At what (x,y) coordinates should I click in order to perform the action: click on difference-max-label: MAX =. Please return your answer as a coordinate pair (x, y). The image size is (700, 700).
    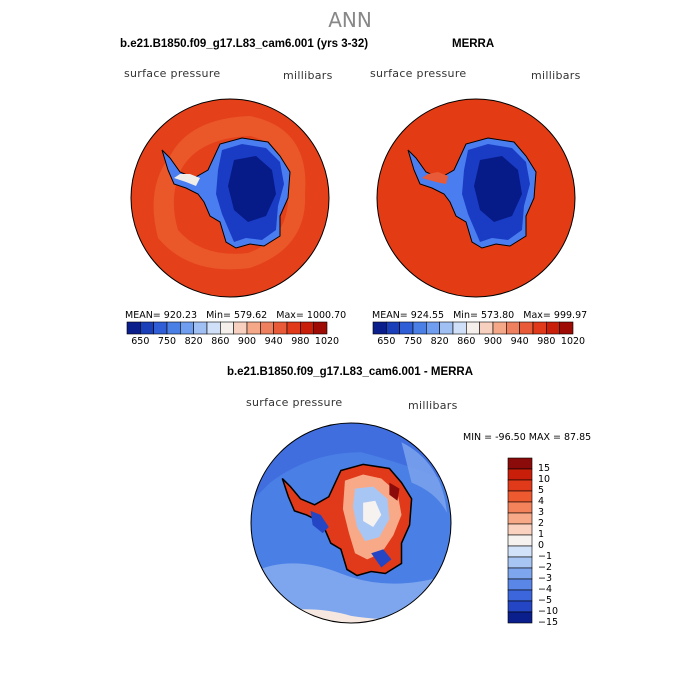
    Looking at the image, I should click on (544, 437).